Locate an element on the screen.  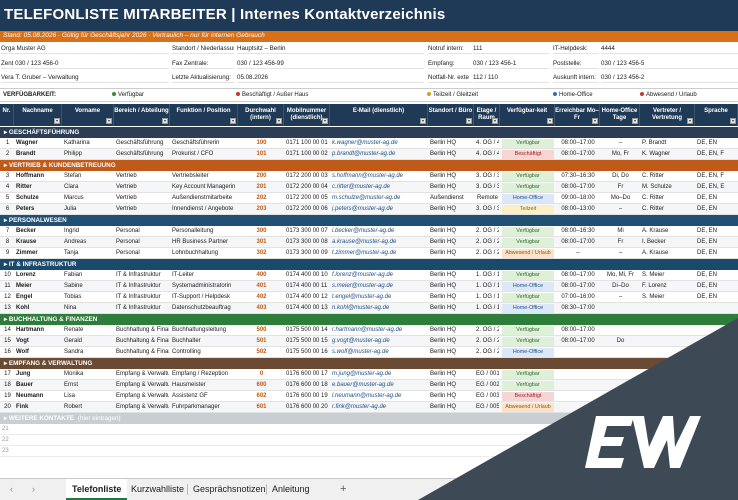
deputy-cell: C. Ritter is located at coordinates (653, 198).